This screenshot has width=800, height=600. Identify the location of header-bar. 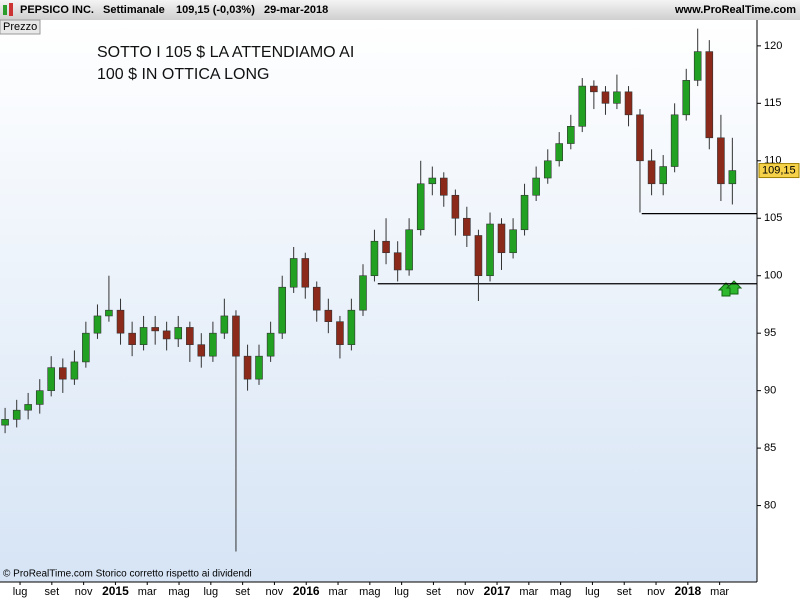
(400, 10).